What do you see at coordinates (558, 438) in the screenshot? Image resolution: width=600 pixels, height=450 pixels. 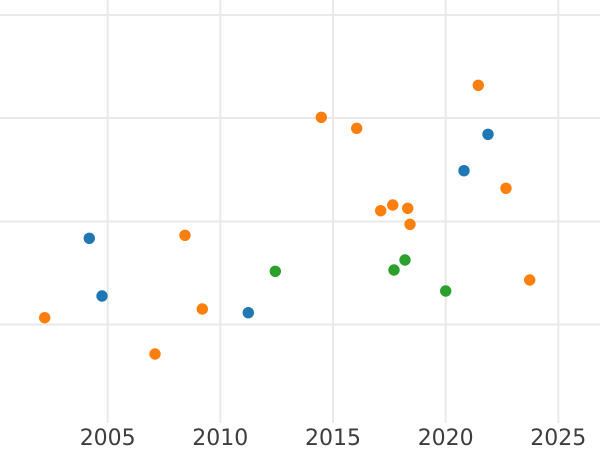 I see `x-tick-label-2025: 2025` at bounding box center [558, 438].